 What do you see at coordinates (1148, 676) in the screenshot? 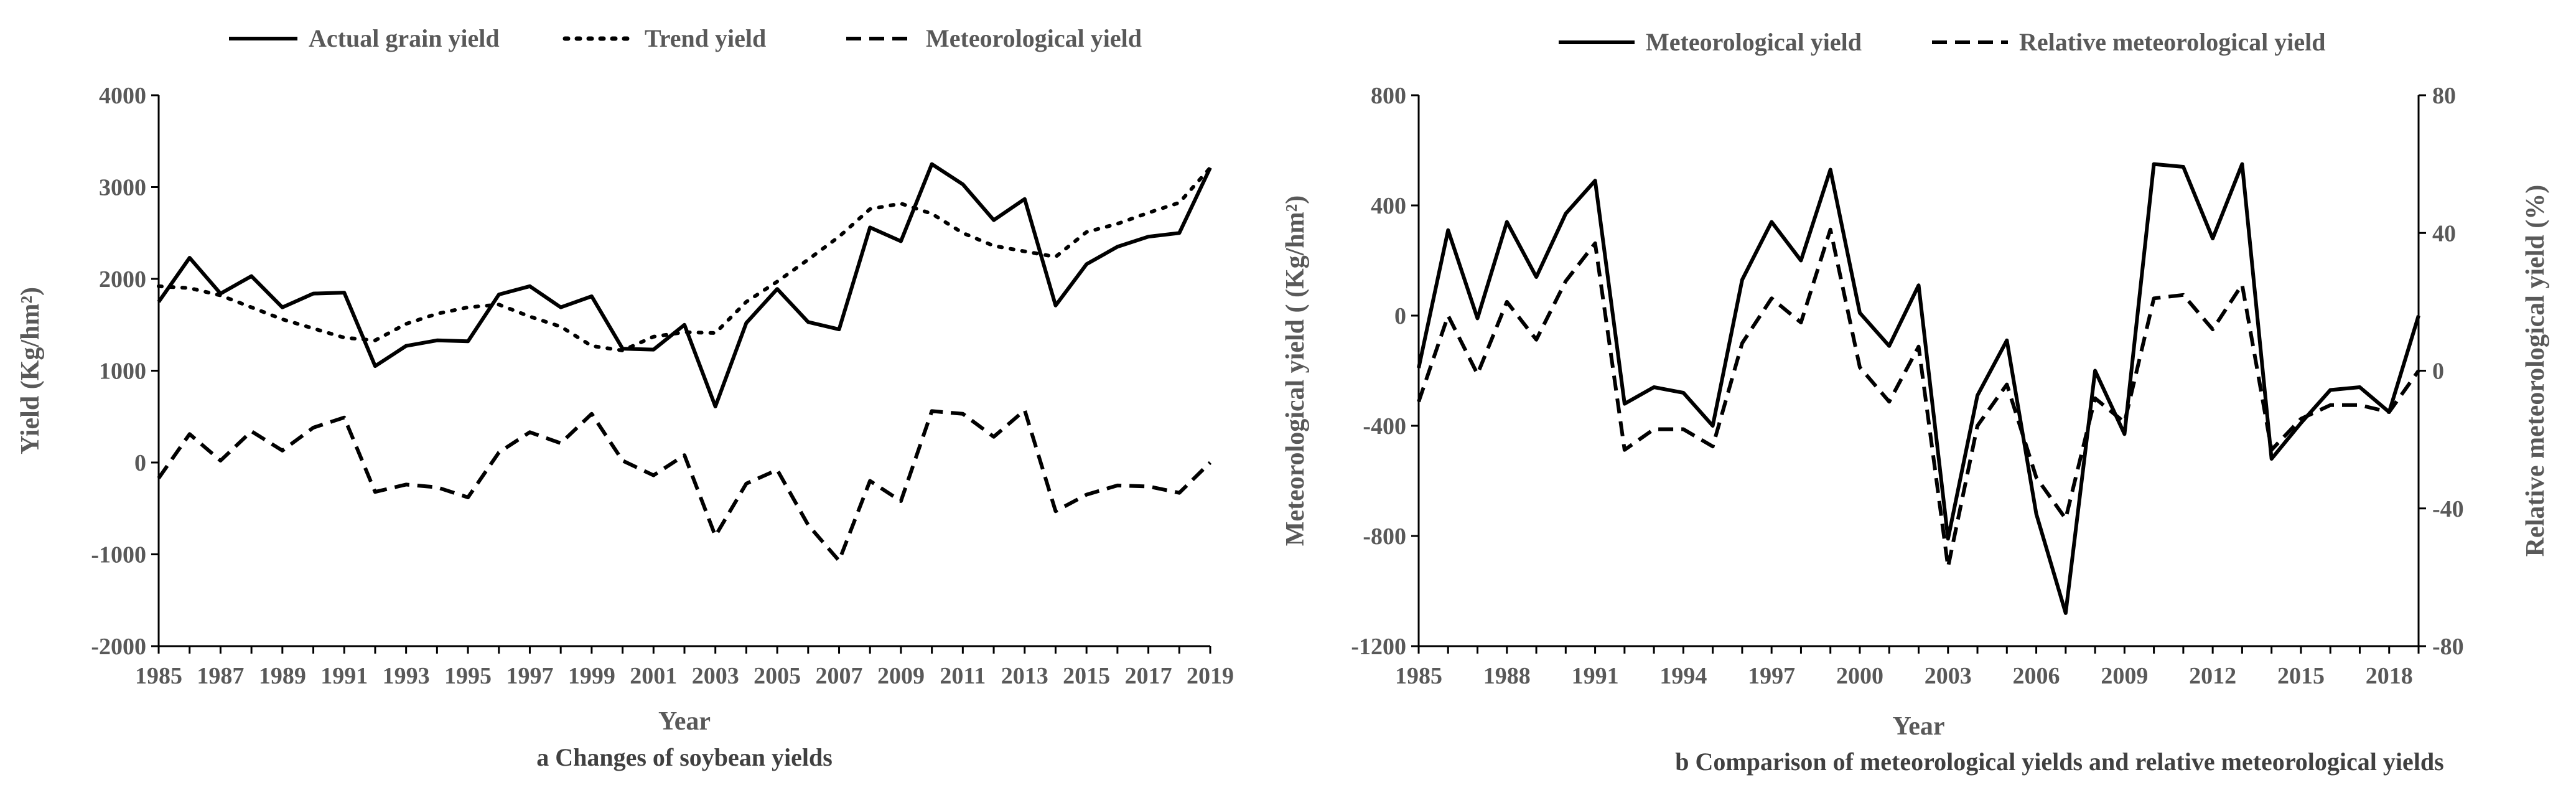
I see `x-tick-label: 2017` at bounding box center [1148, 676].